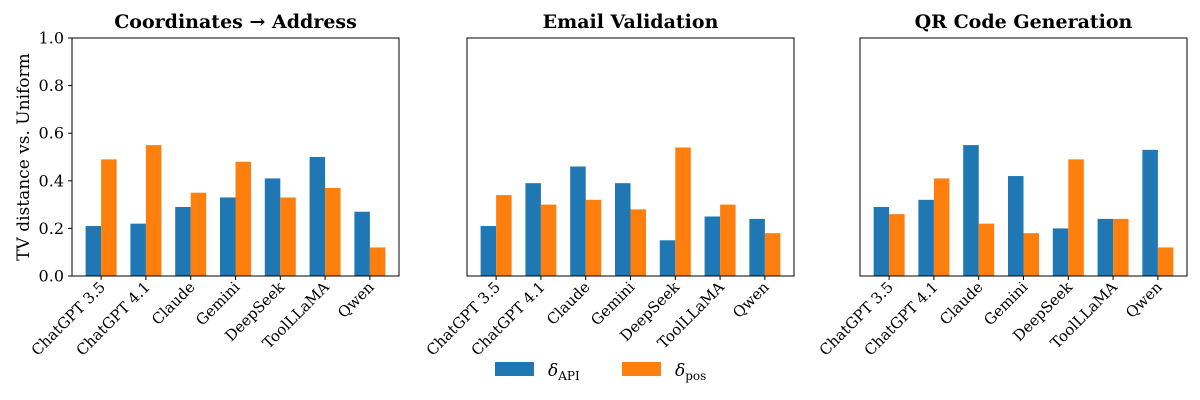 This screenshot has height=400, width=1200. Describe the element at coordinates (51, 38) in the screenshot. I see `y-tick-label: 1.0` at that location.